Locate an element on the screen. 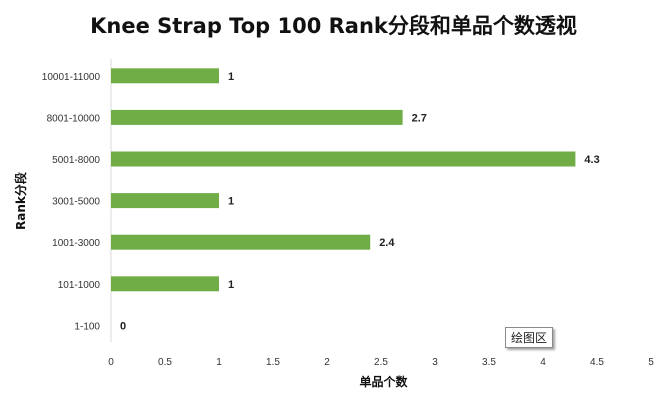 The height and width of the screenshot is (402, 667). y-tick-label: 3001-5000 is located at coordinates (76, 202).